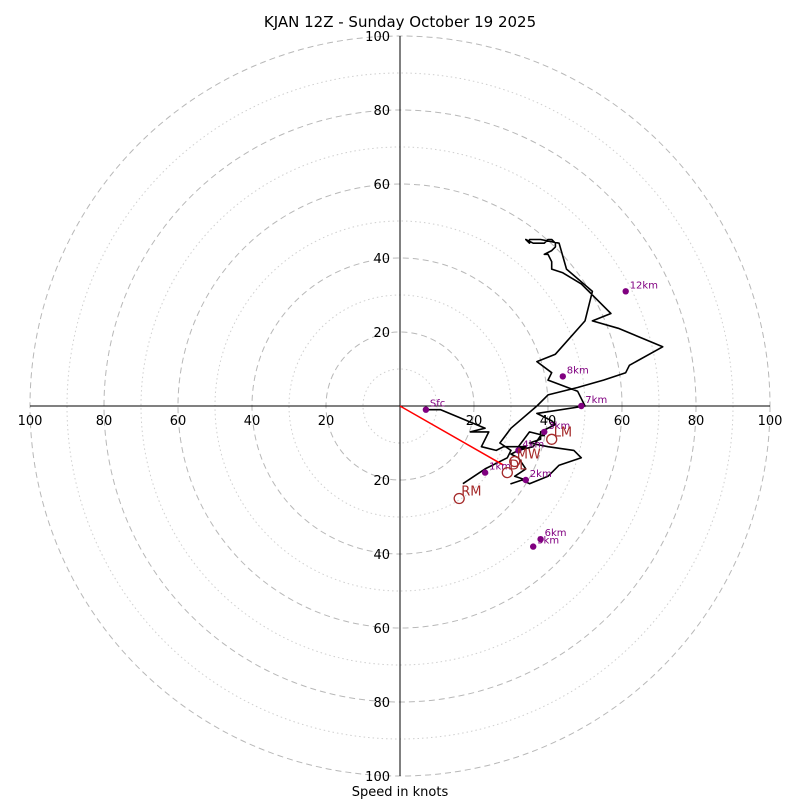 The width and height of the screenshot is (800, 800). What do you see at coordinates (529, 455) in the screenshot?
I see `storm-motion-label: MW` at bounding box center [529, 455].